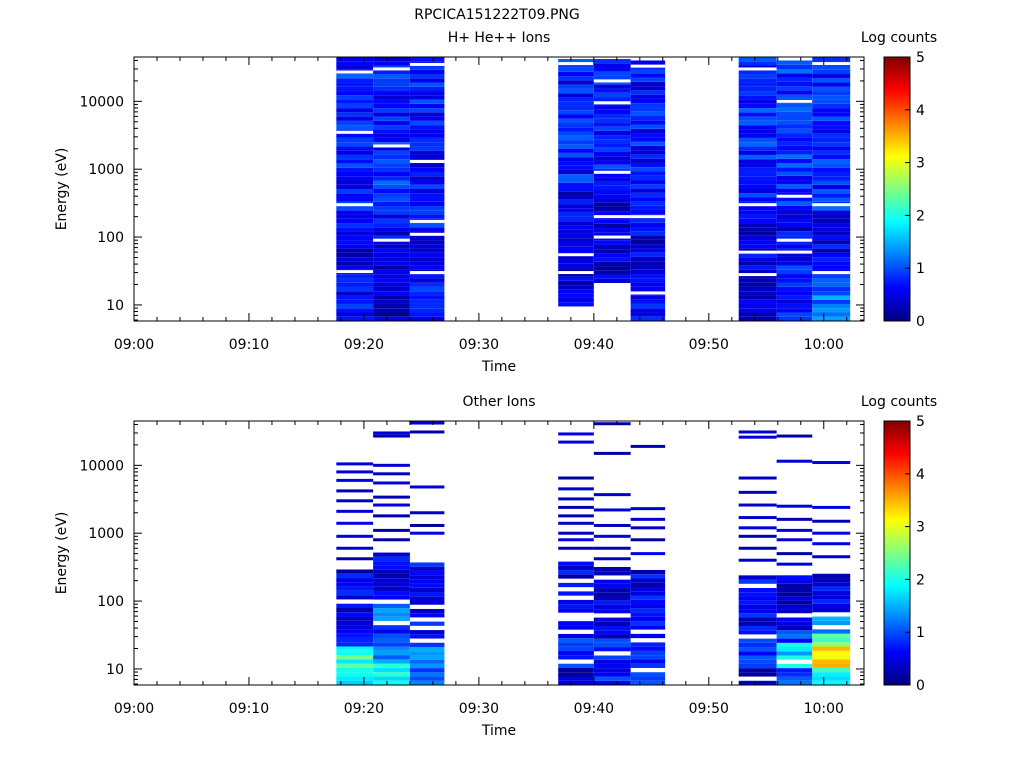 The image size is (1024, 768). What do you see at coordinates (709, 345) in the screenshot?
I see `x-tick-label: 09:50` at bounding box center [709, 345].